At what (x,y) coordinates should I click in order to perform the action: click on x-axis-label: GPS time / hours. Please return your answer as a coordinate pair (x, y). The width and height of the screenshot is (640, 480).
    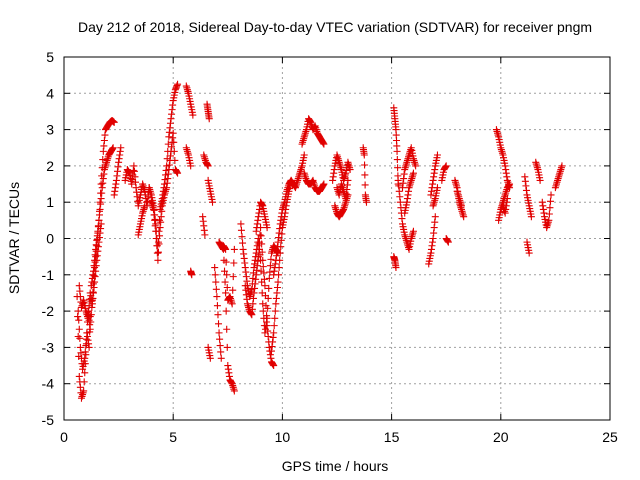
    Looking at the image, I should click on (335, 466).